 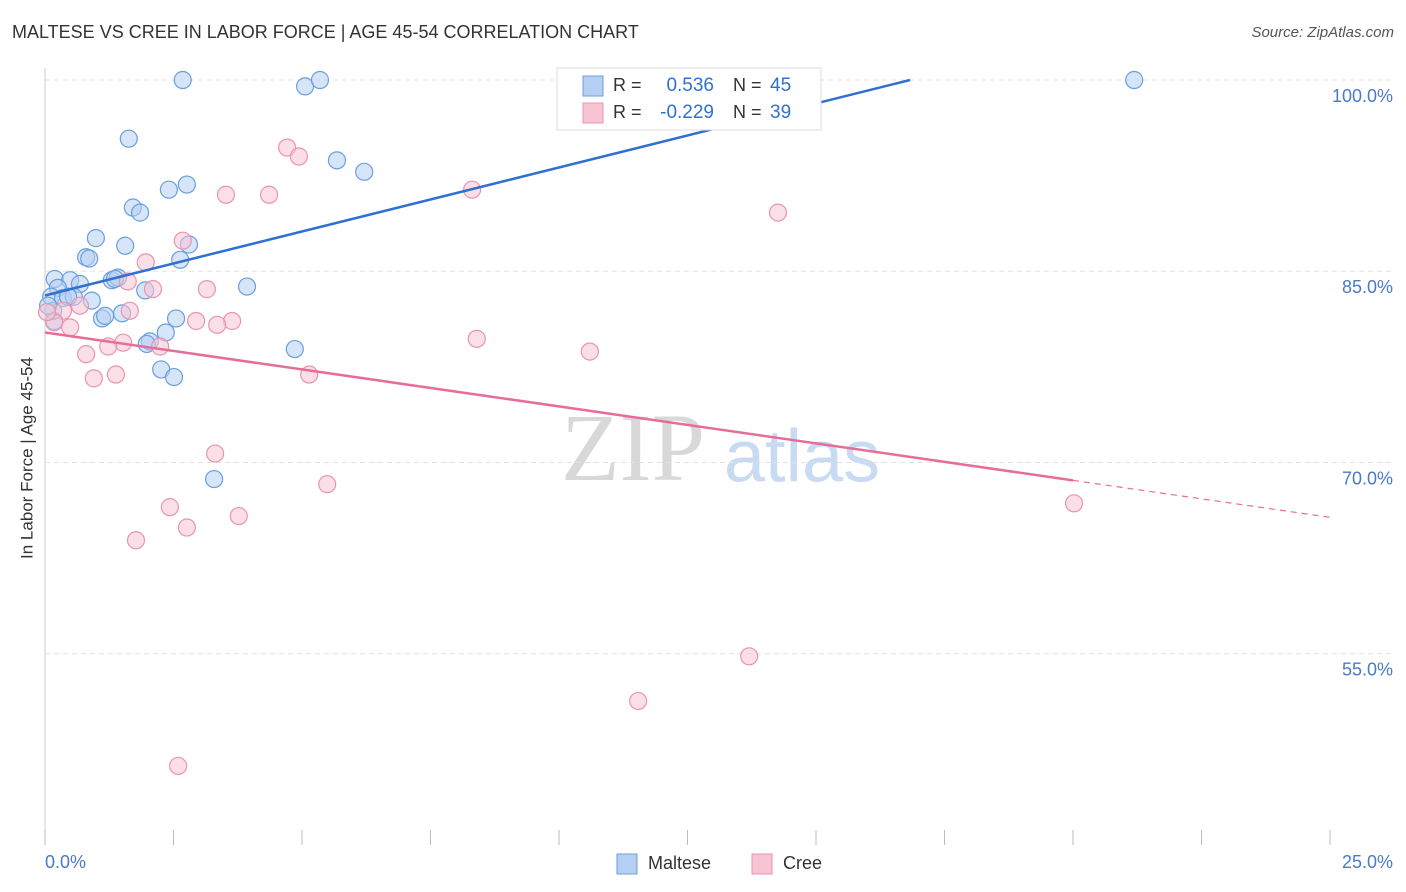 What do you see at coordinates (26, 458) in the screenshot?
I see `y-axis-label: In Labor Force | Age 45-54` at bounding box center [26, 458].